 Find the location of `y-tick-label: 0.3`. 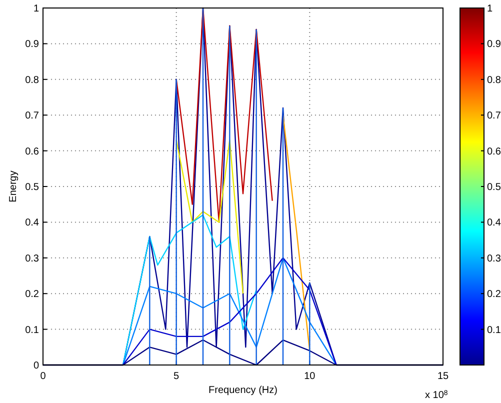

y-tick-label: 0.3 is located at coordinates (32, 258).